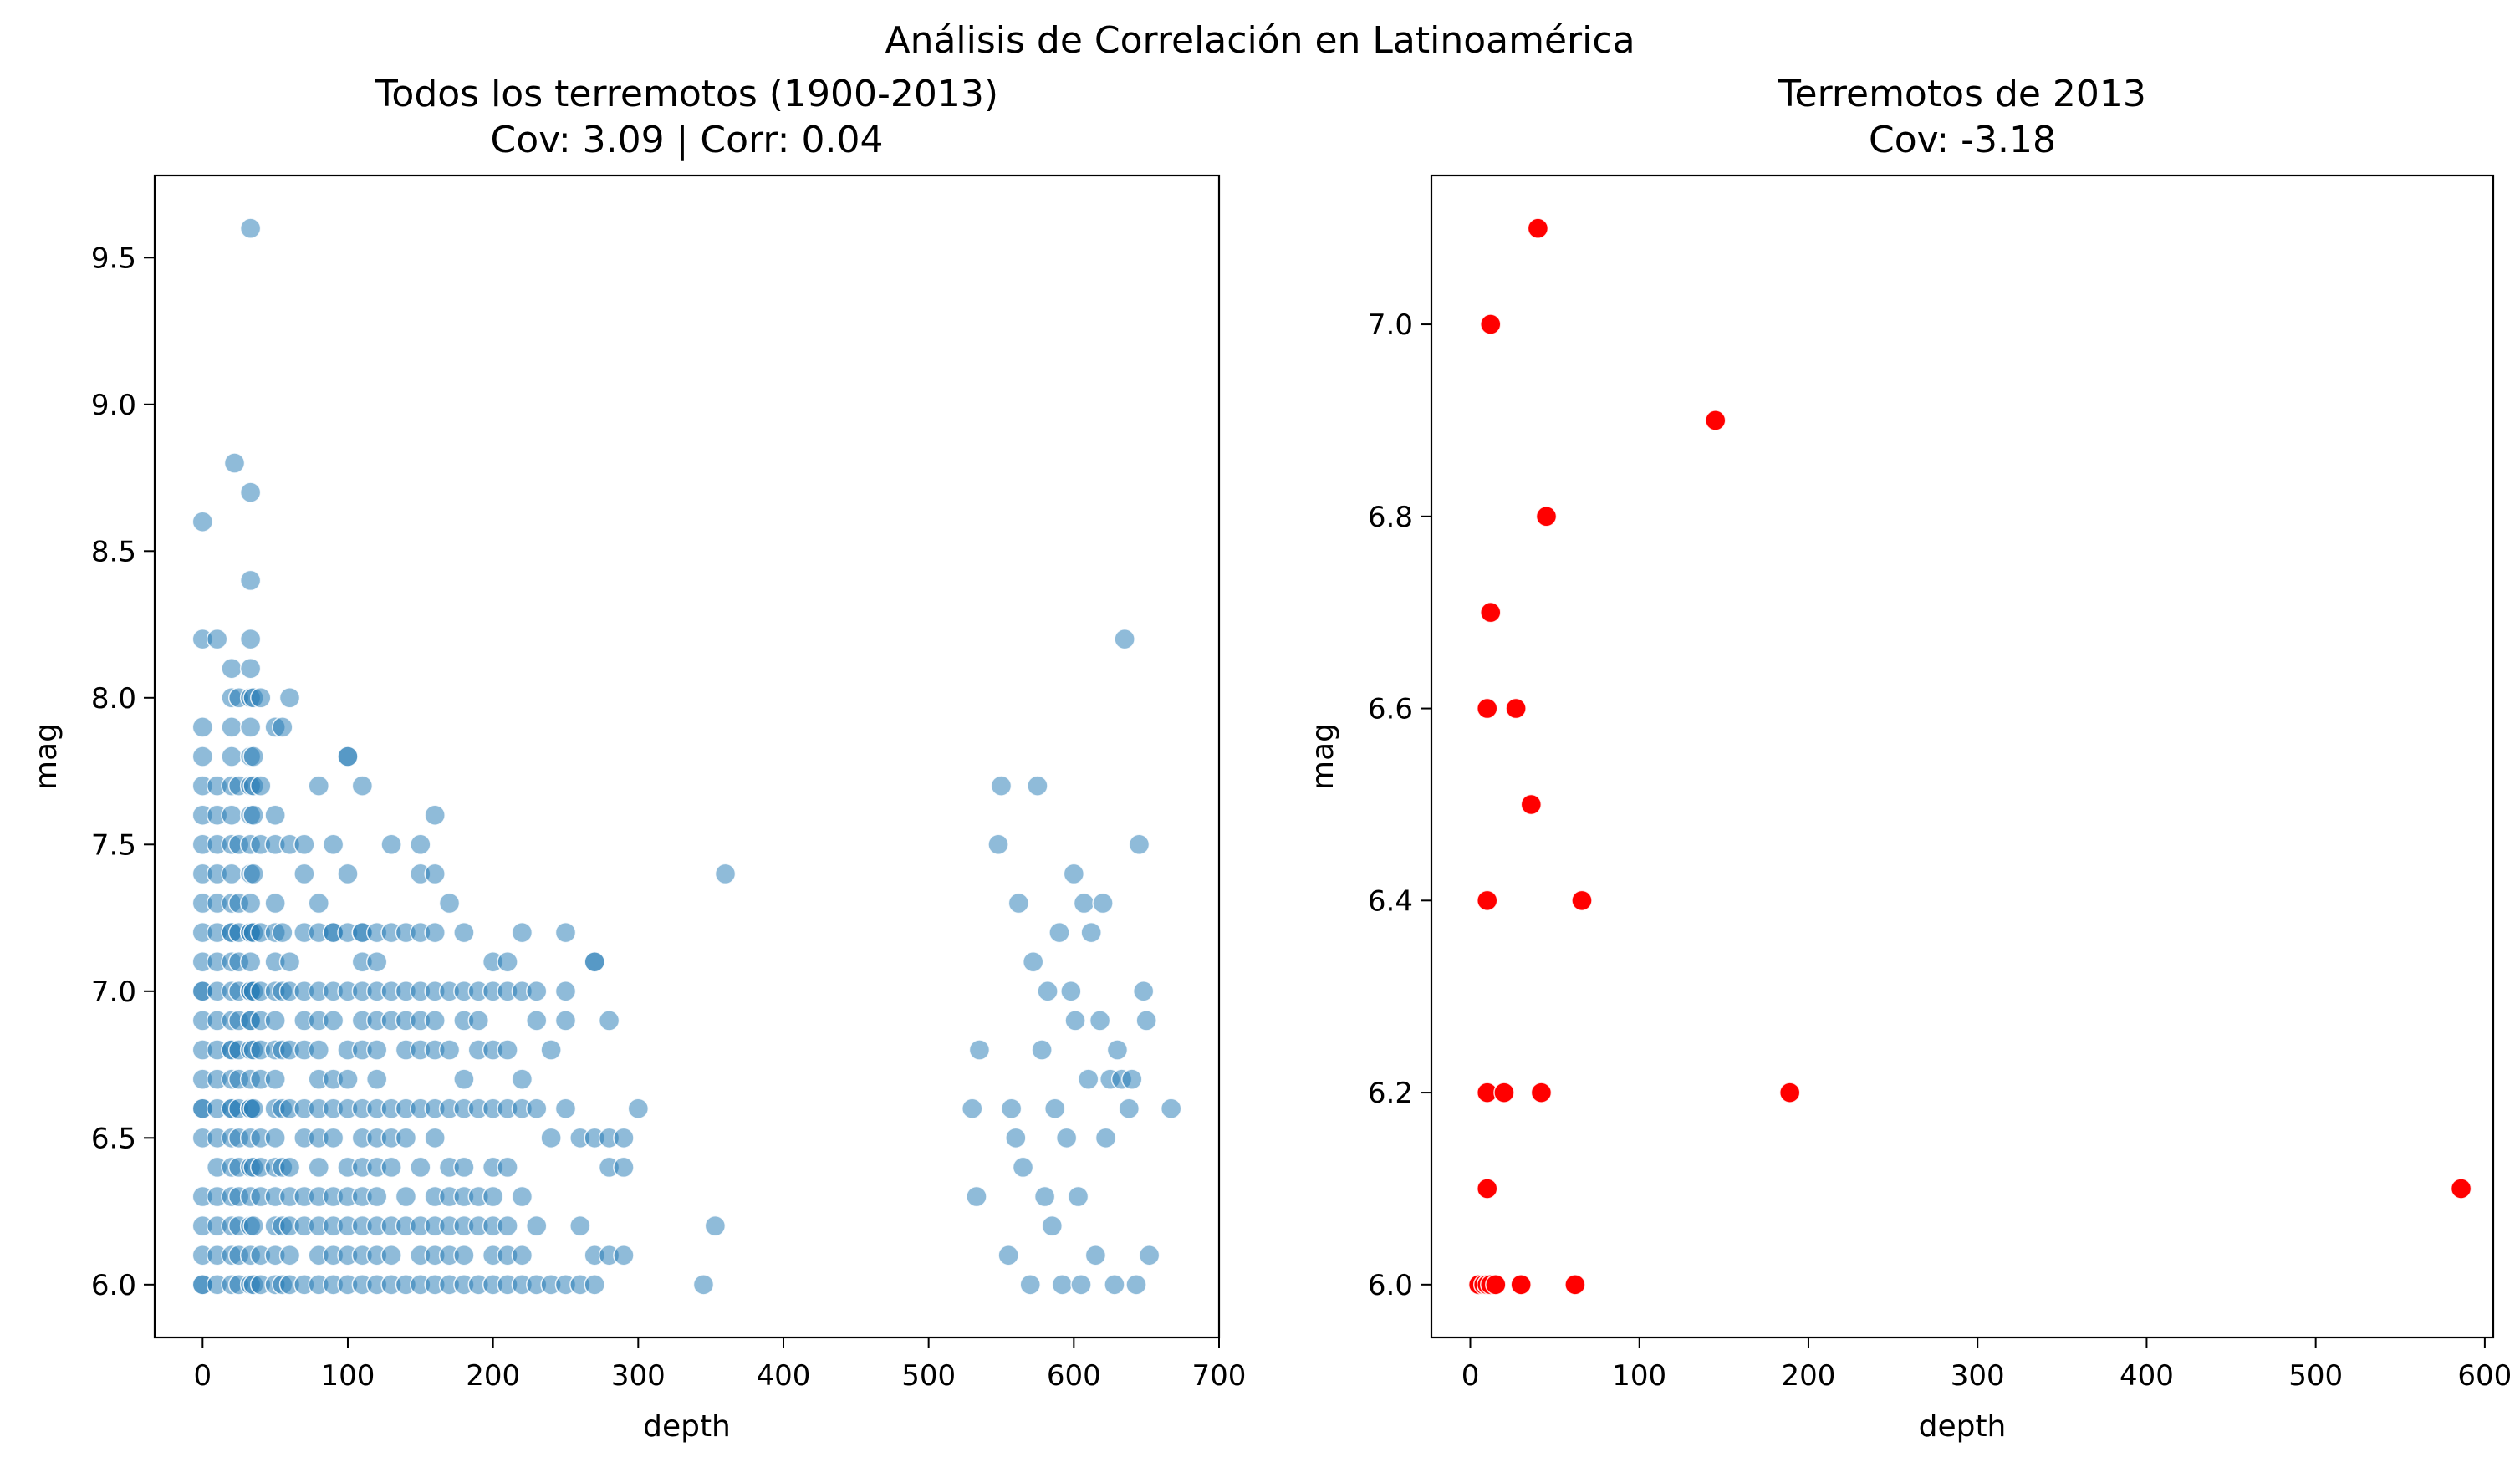 Image resolution: width=2520 pixels, height=1467 pixels. What do you see at coordinates (113, 845) in the screenshot?
I see `y-tick-label: 7.5` at bounding box center [113, 845].